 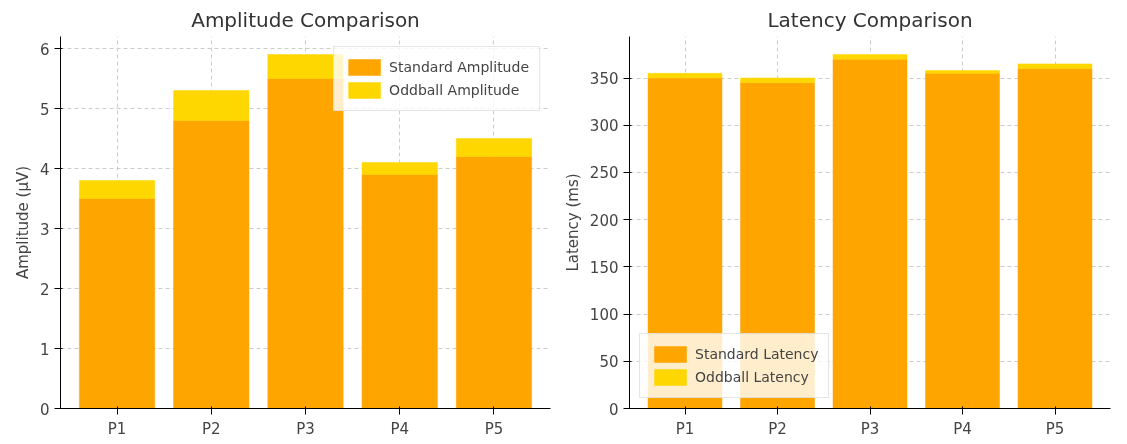 What do you see at coordinates (305, 19) in the screenshot?
I see `chart-title: Amplitude Comparison` at bounding box center [305, 19].